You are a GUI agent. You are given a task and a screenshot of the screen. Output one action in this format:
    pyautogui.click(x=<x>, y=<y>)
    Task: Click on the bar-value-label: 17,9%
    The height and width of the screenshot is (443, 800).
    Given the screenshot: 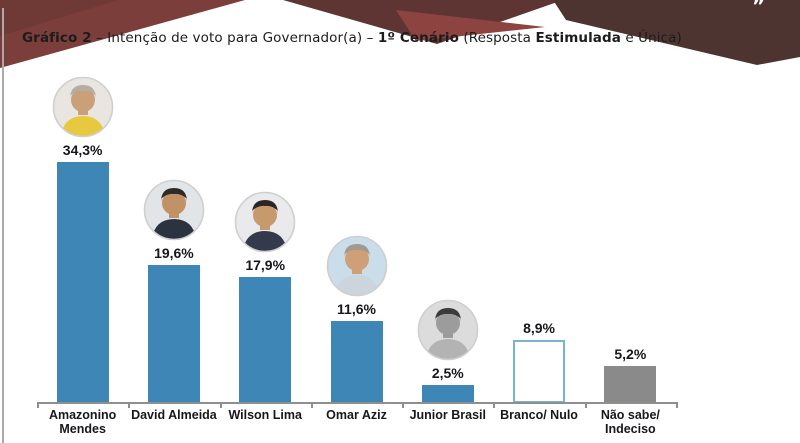 What is the action you would take?
    pyautogui.click(x=265, y=265)
    